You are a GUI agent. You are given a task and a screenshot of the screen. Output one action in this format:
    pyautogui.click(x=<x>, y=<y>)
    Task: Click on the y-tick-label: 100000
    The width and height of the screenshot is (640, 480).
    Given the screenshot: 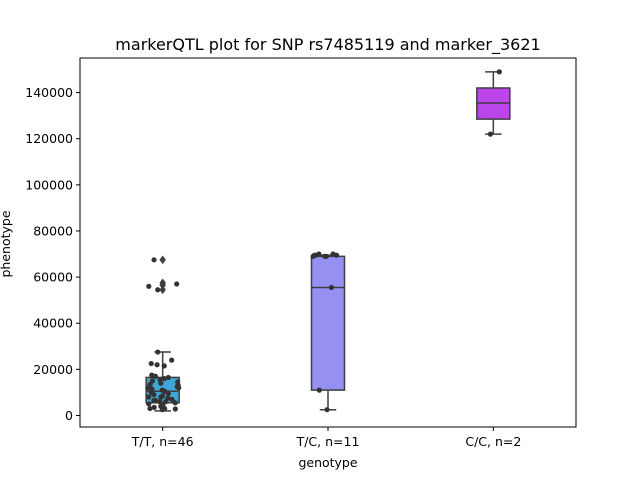 What is the action you would take?
    pyautogui.click(x=49, y=184)
    